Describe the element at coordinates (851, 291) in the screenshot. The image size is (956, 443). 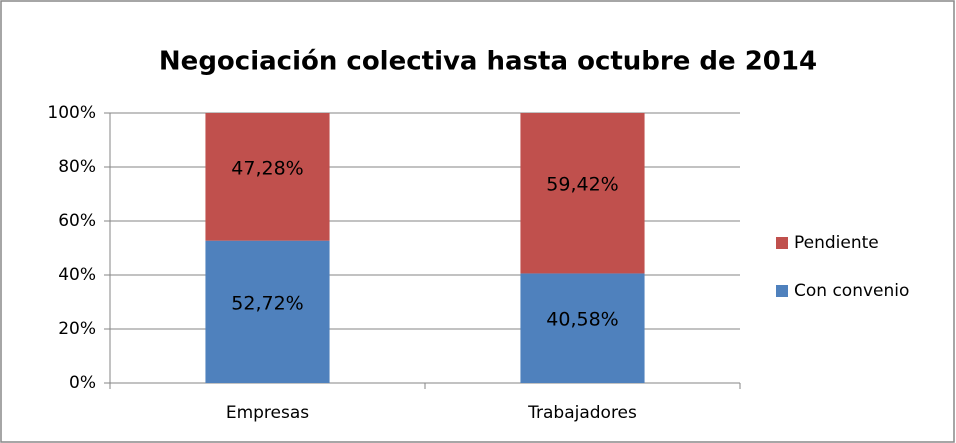
I see `legend-label: Con convenio` at that location.